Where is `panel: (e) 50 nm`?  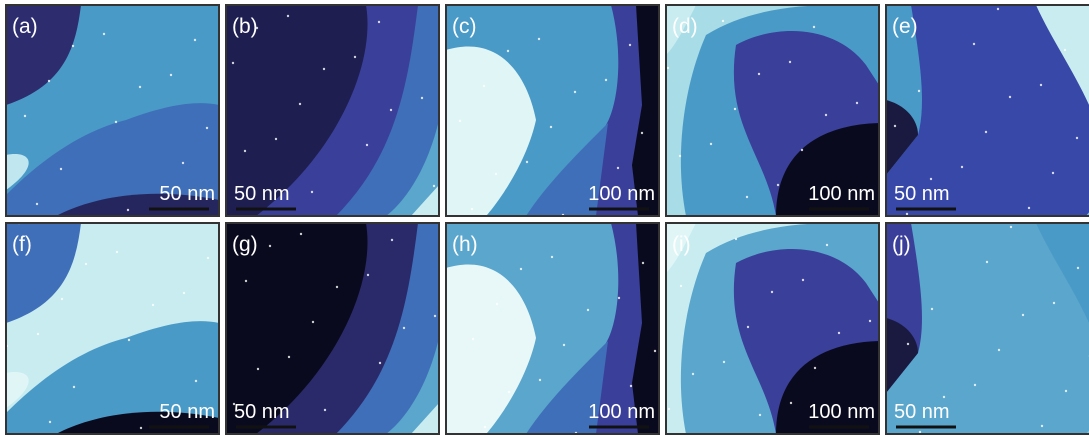
panel: (e) 50 nm is located at coordinates (987, 110).